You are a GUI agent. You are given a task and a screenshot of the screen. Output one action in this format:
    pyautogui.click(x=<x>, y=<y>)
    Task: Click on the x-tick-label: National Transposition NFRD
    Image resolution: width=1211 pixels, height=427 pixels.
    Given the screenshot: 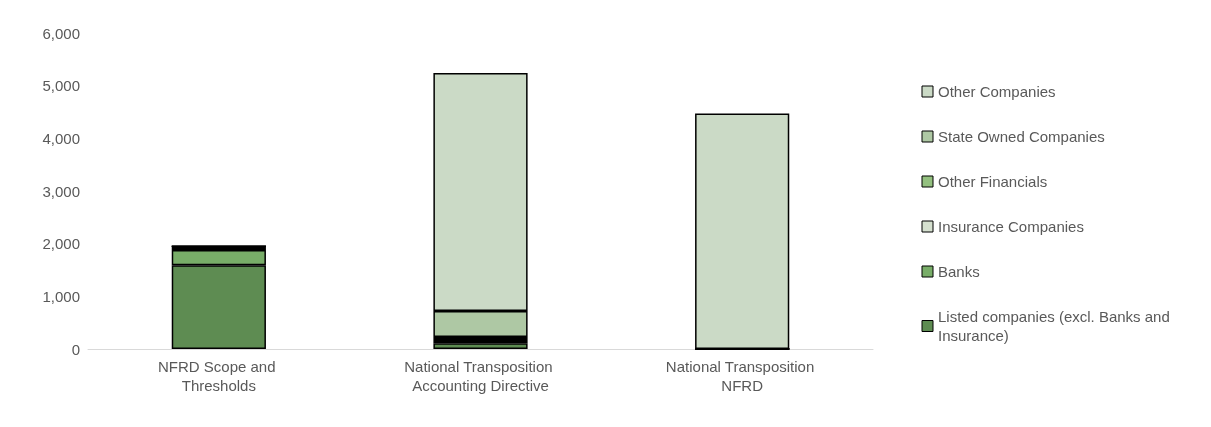 What is the action you would take?
    pyautogui.click(x=742, y=376)
    